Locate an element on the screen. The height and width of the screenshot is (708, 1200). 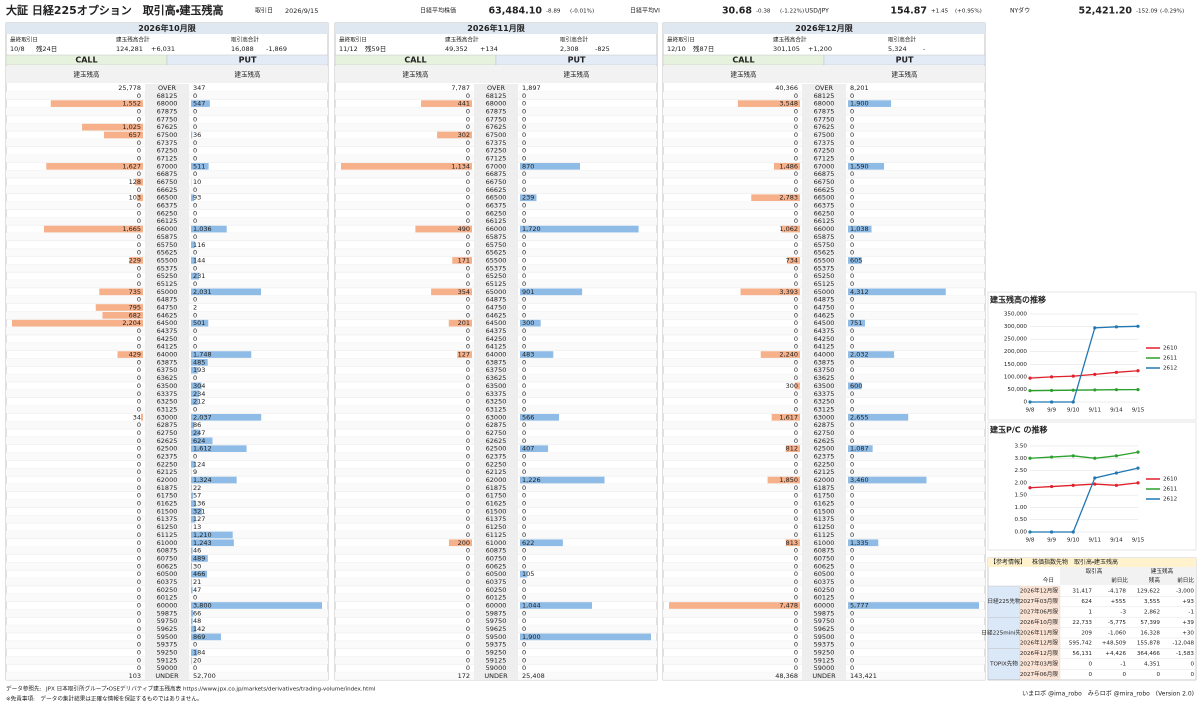
source-label: データ参照先: is located at coordinates (24, 689).